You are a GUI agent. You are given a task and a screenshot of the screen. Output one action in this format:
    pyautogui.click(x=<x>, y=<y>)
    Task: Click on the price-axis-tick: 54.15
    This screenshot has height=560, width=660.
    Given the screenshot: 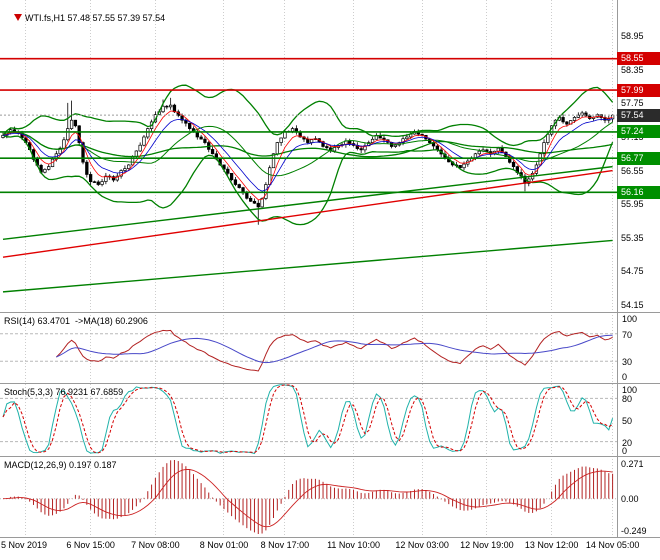 What is the action you would take?
    pyautogui.click(x=632, y=304)
    